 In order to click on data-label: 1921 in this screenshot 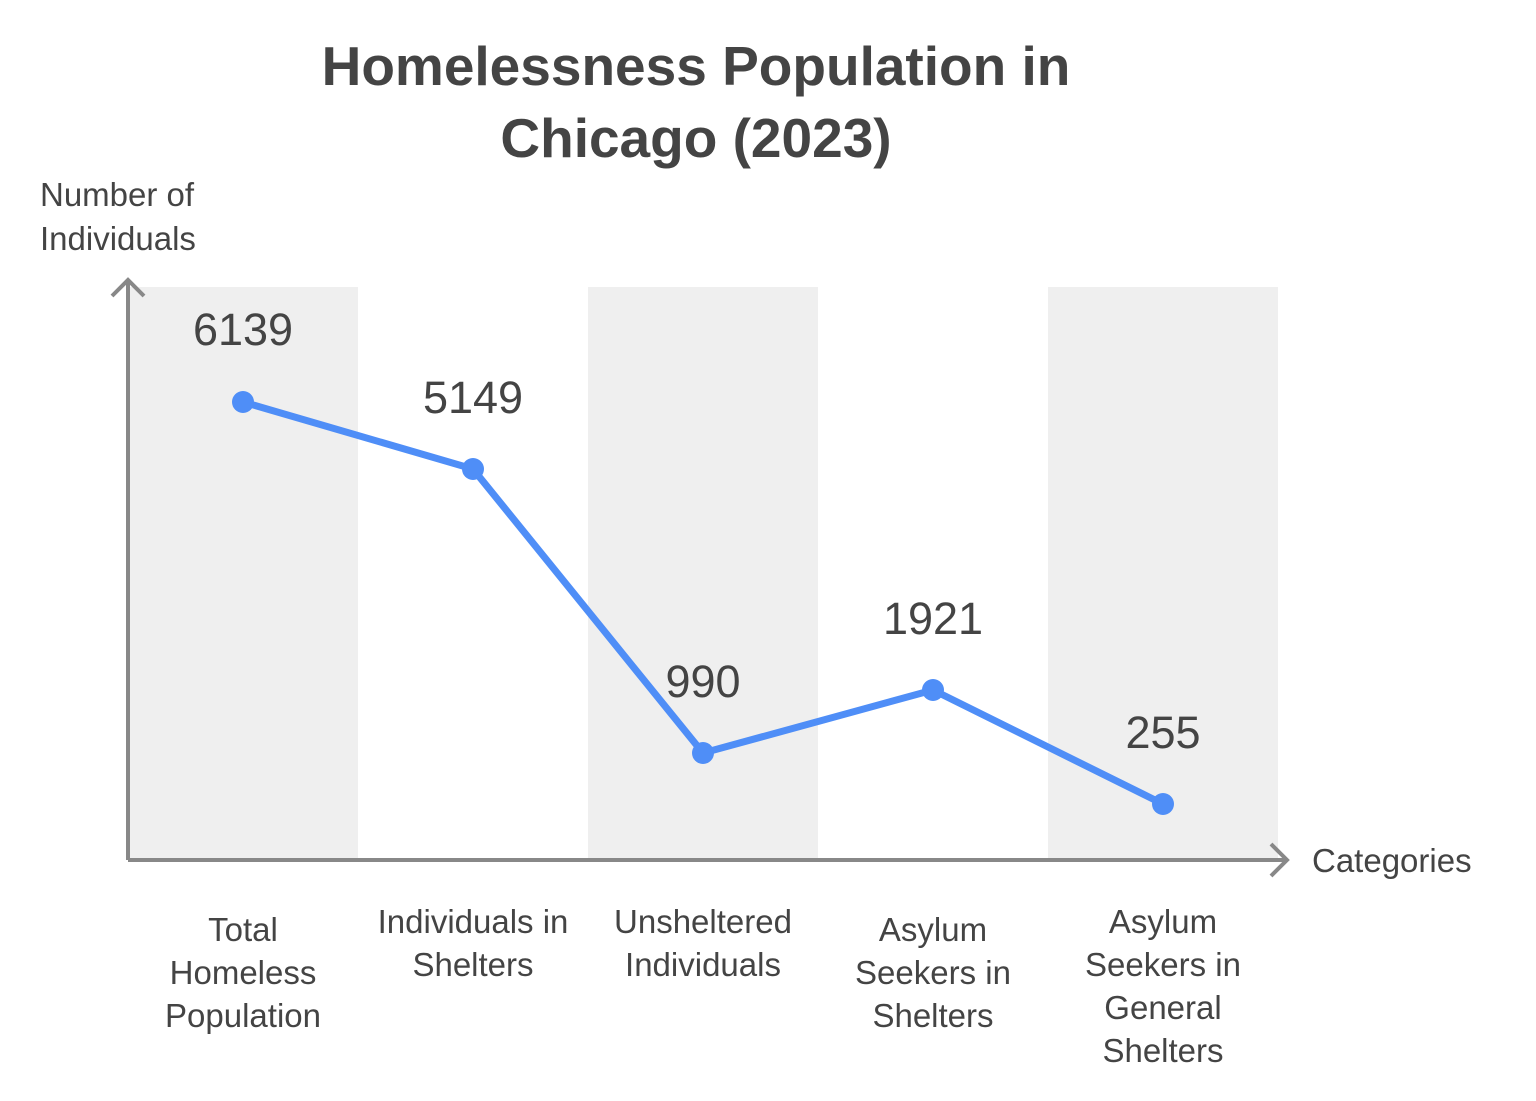, I will do `click(933, 618)`.